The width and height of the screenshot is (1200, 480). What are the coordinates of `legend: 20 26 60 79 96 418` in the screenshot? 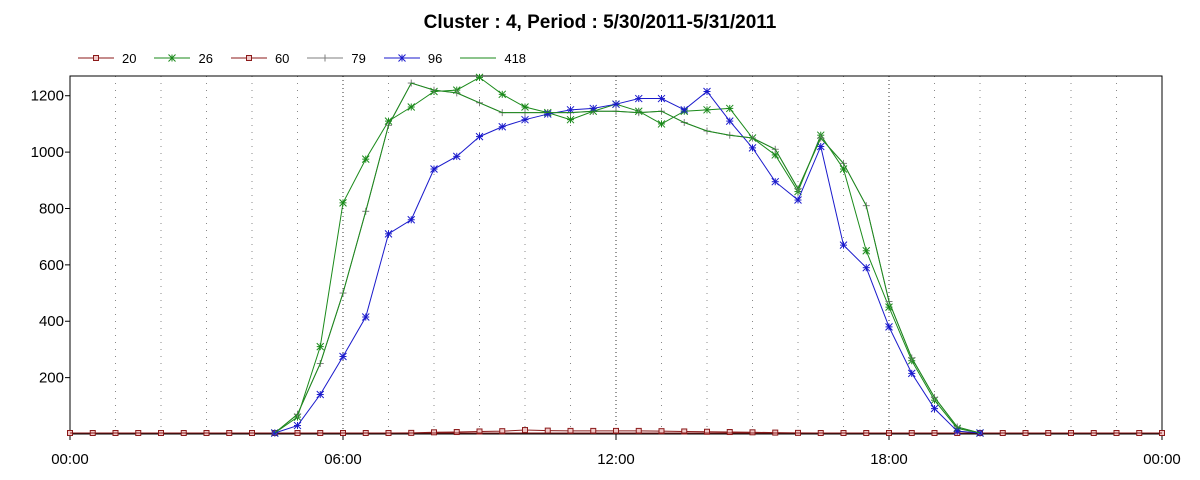 It's located at (311, 58).